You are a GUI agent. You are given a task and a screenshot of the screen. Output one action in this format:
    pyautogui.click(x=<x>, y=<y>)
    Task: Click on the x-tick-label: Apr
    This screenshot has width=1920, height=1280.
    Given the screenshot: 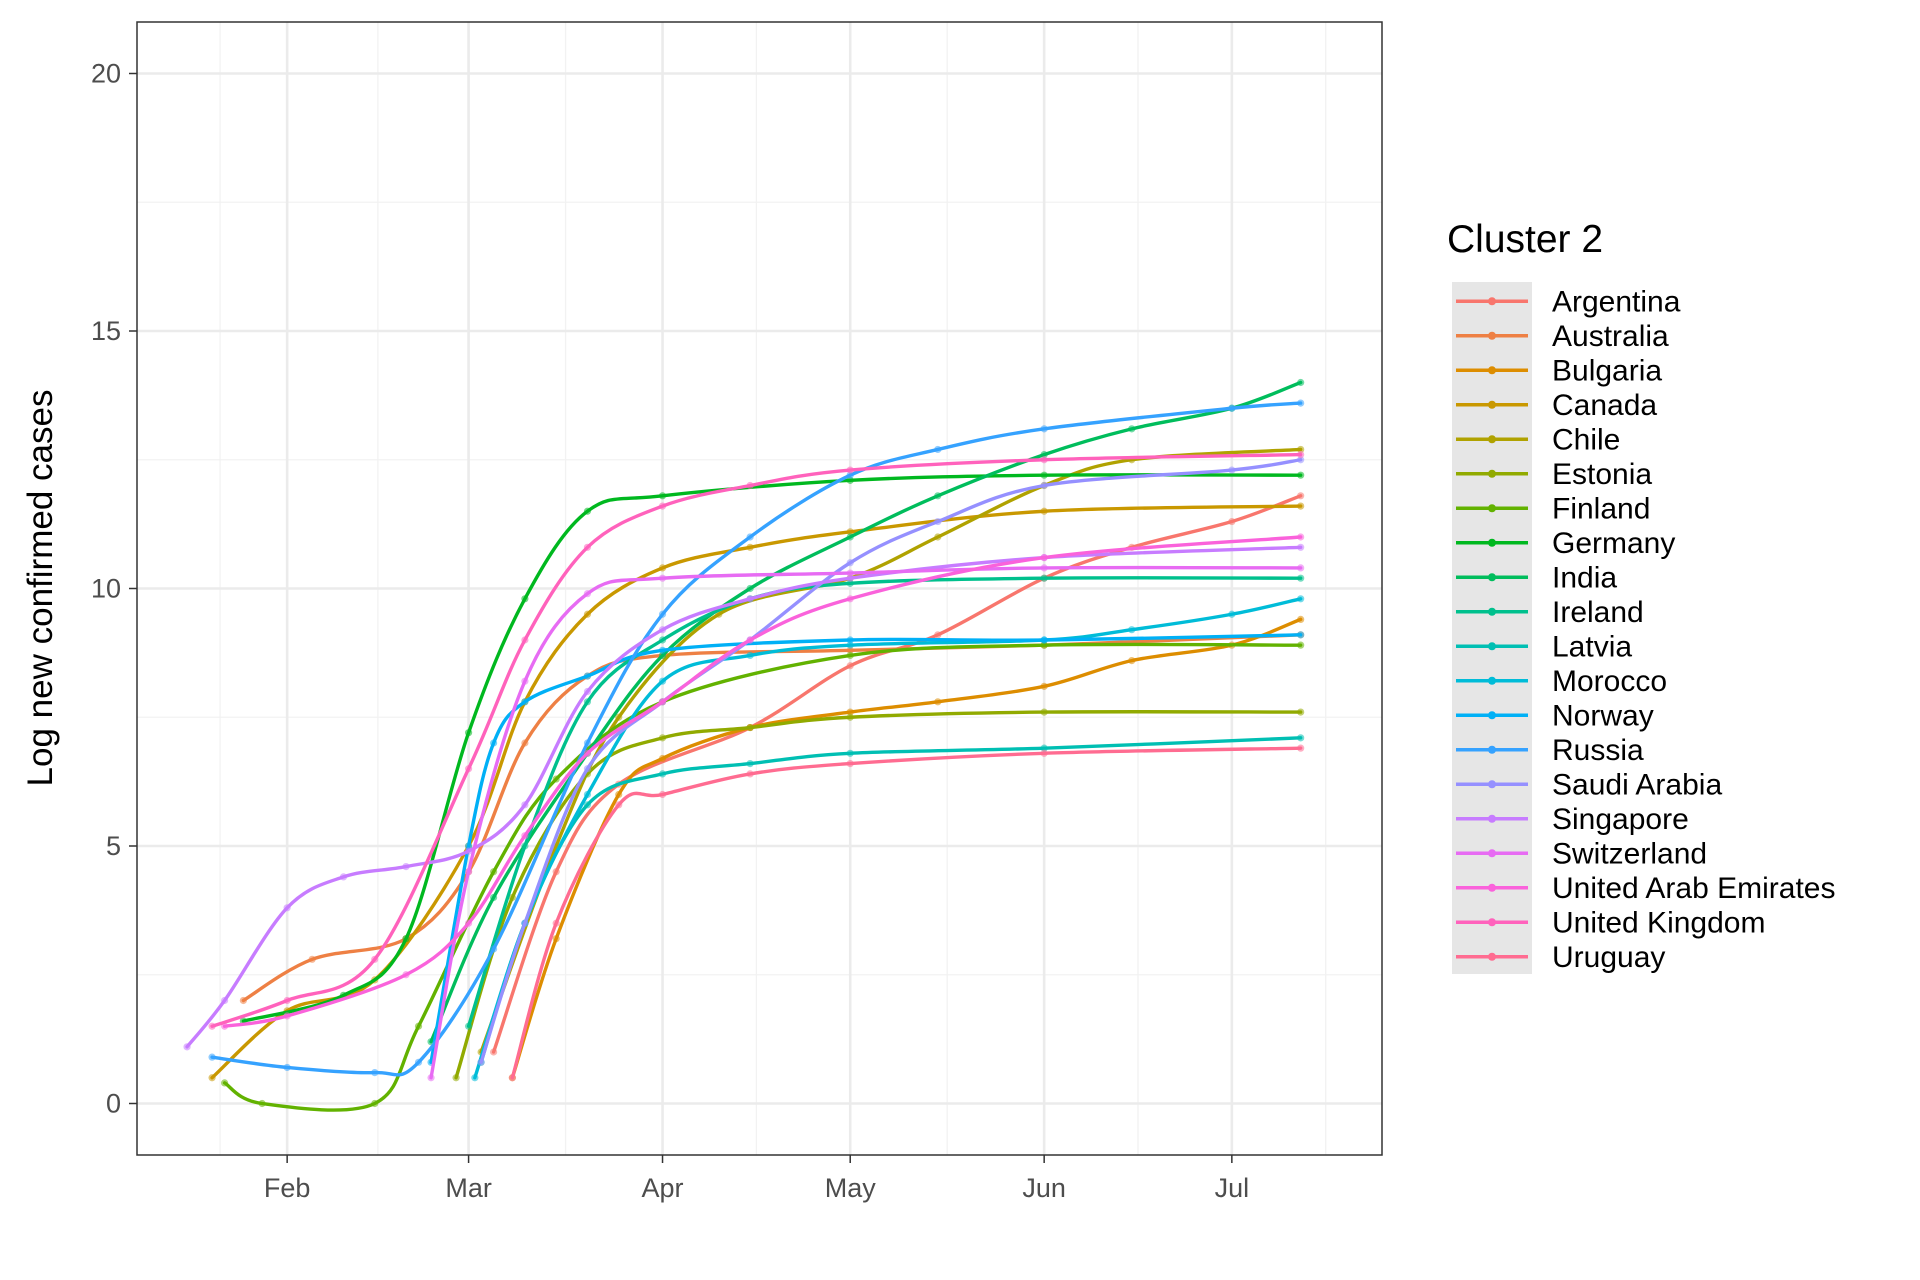 What is the action you would take?
    pyautogui.click(x=663, y=1188)
    